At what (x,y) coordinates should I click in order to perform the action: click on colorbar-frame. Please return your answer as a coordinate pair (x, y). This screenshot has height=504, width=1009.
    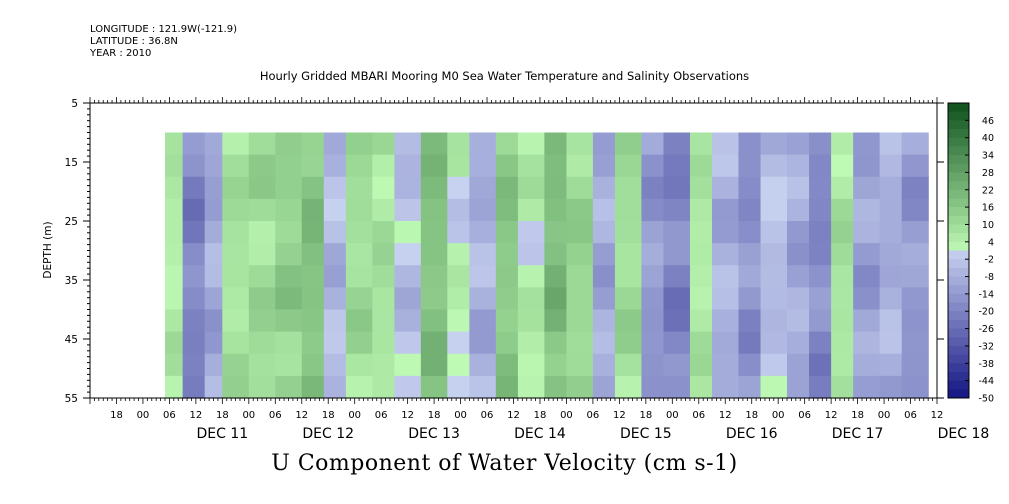
    Looking at the image, I should click on (958, 250).